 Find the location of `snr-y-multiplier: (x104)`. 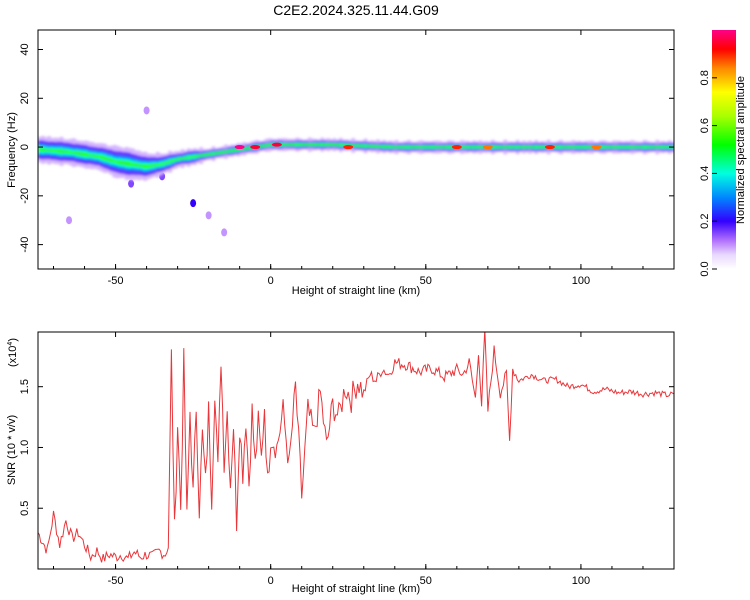

snr-y-multiplier: (x104) is located at coordinates (13, 352).